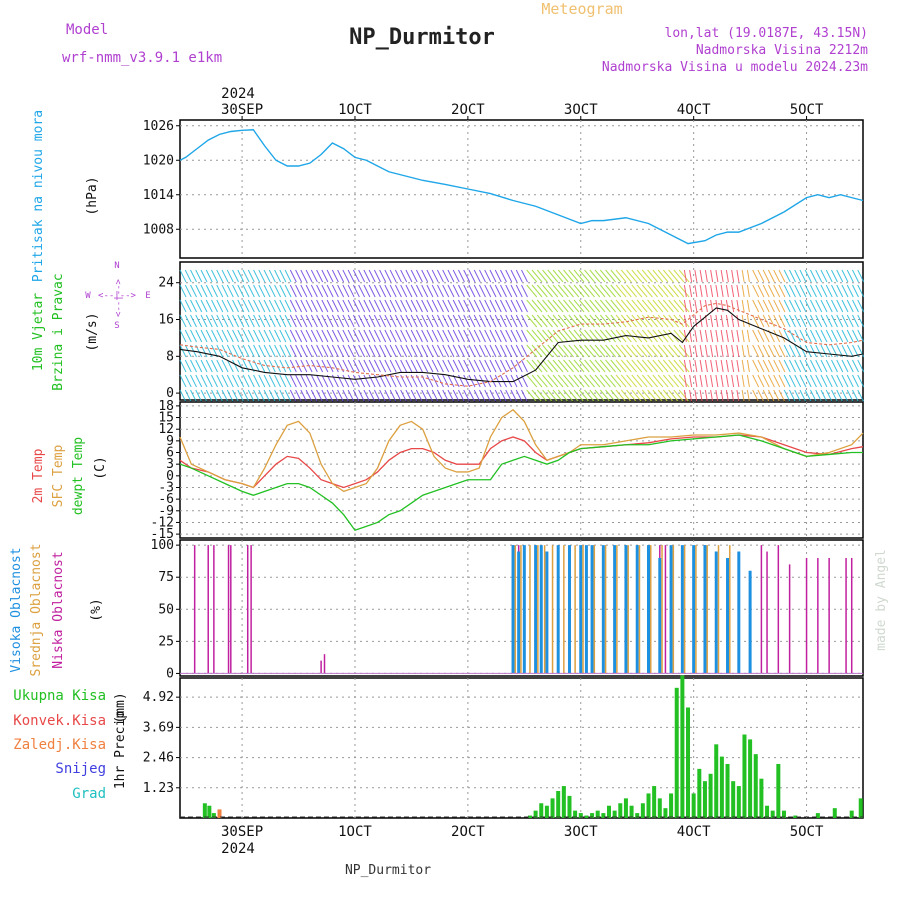 The image size is (900, 900). What do you see at coordinates (238, 849) in the screenshot?
I see `bottom-year: 2024` at bounding box center [238, 849].